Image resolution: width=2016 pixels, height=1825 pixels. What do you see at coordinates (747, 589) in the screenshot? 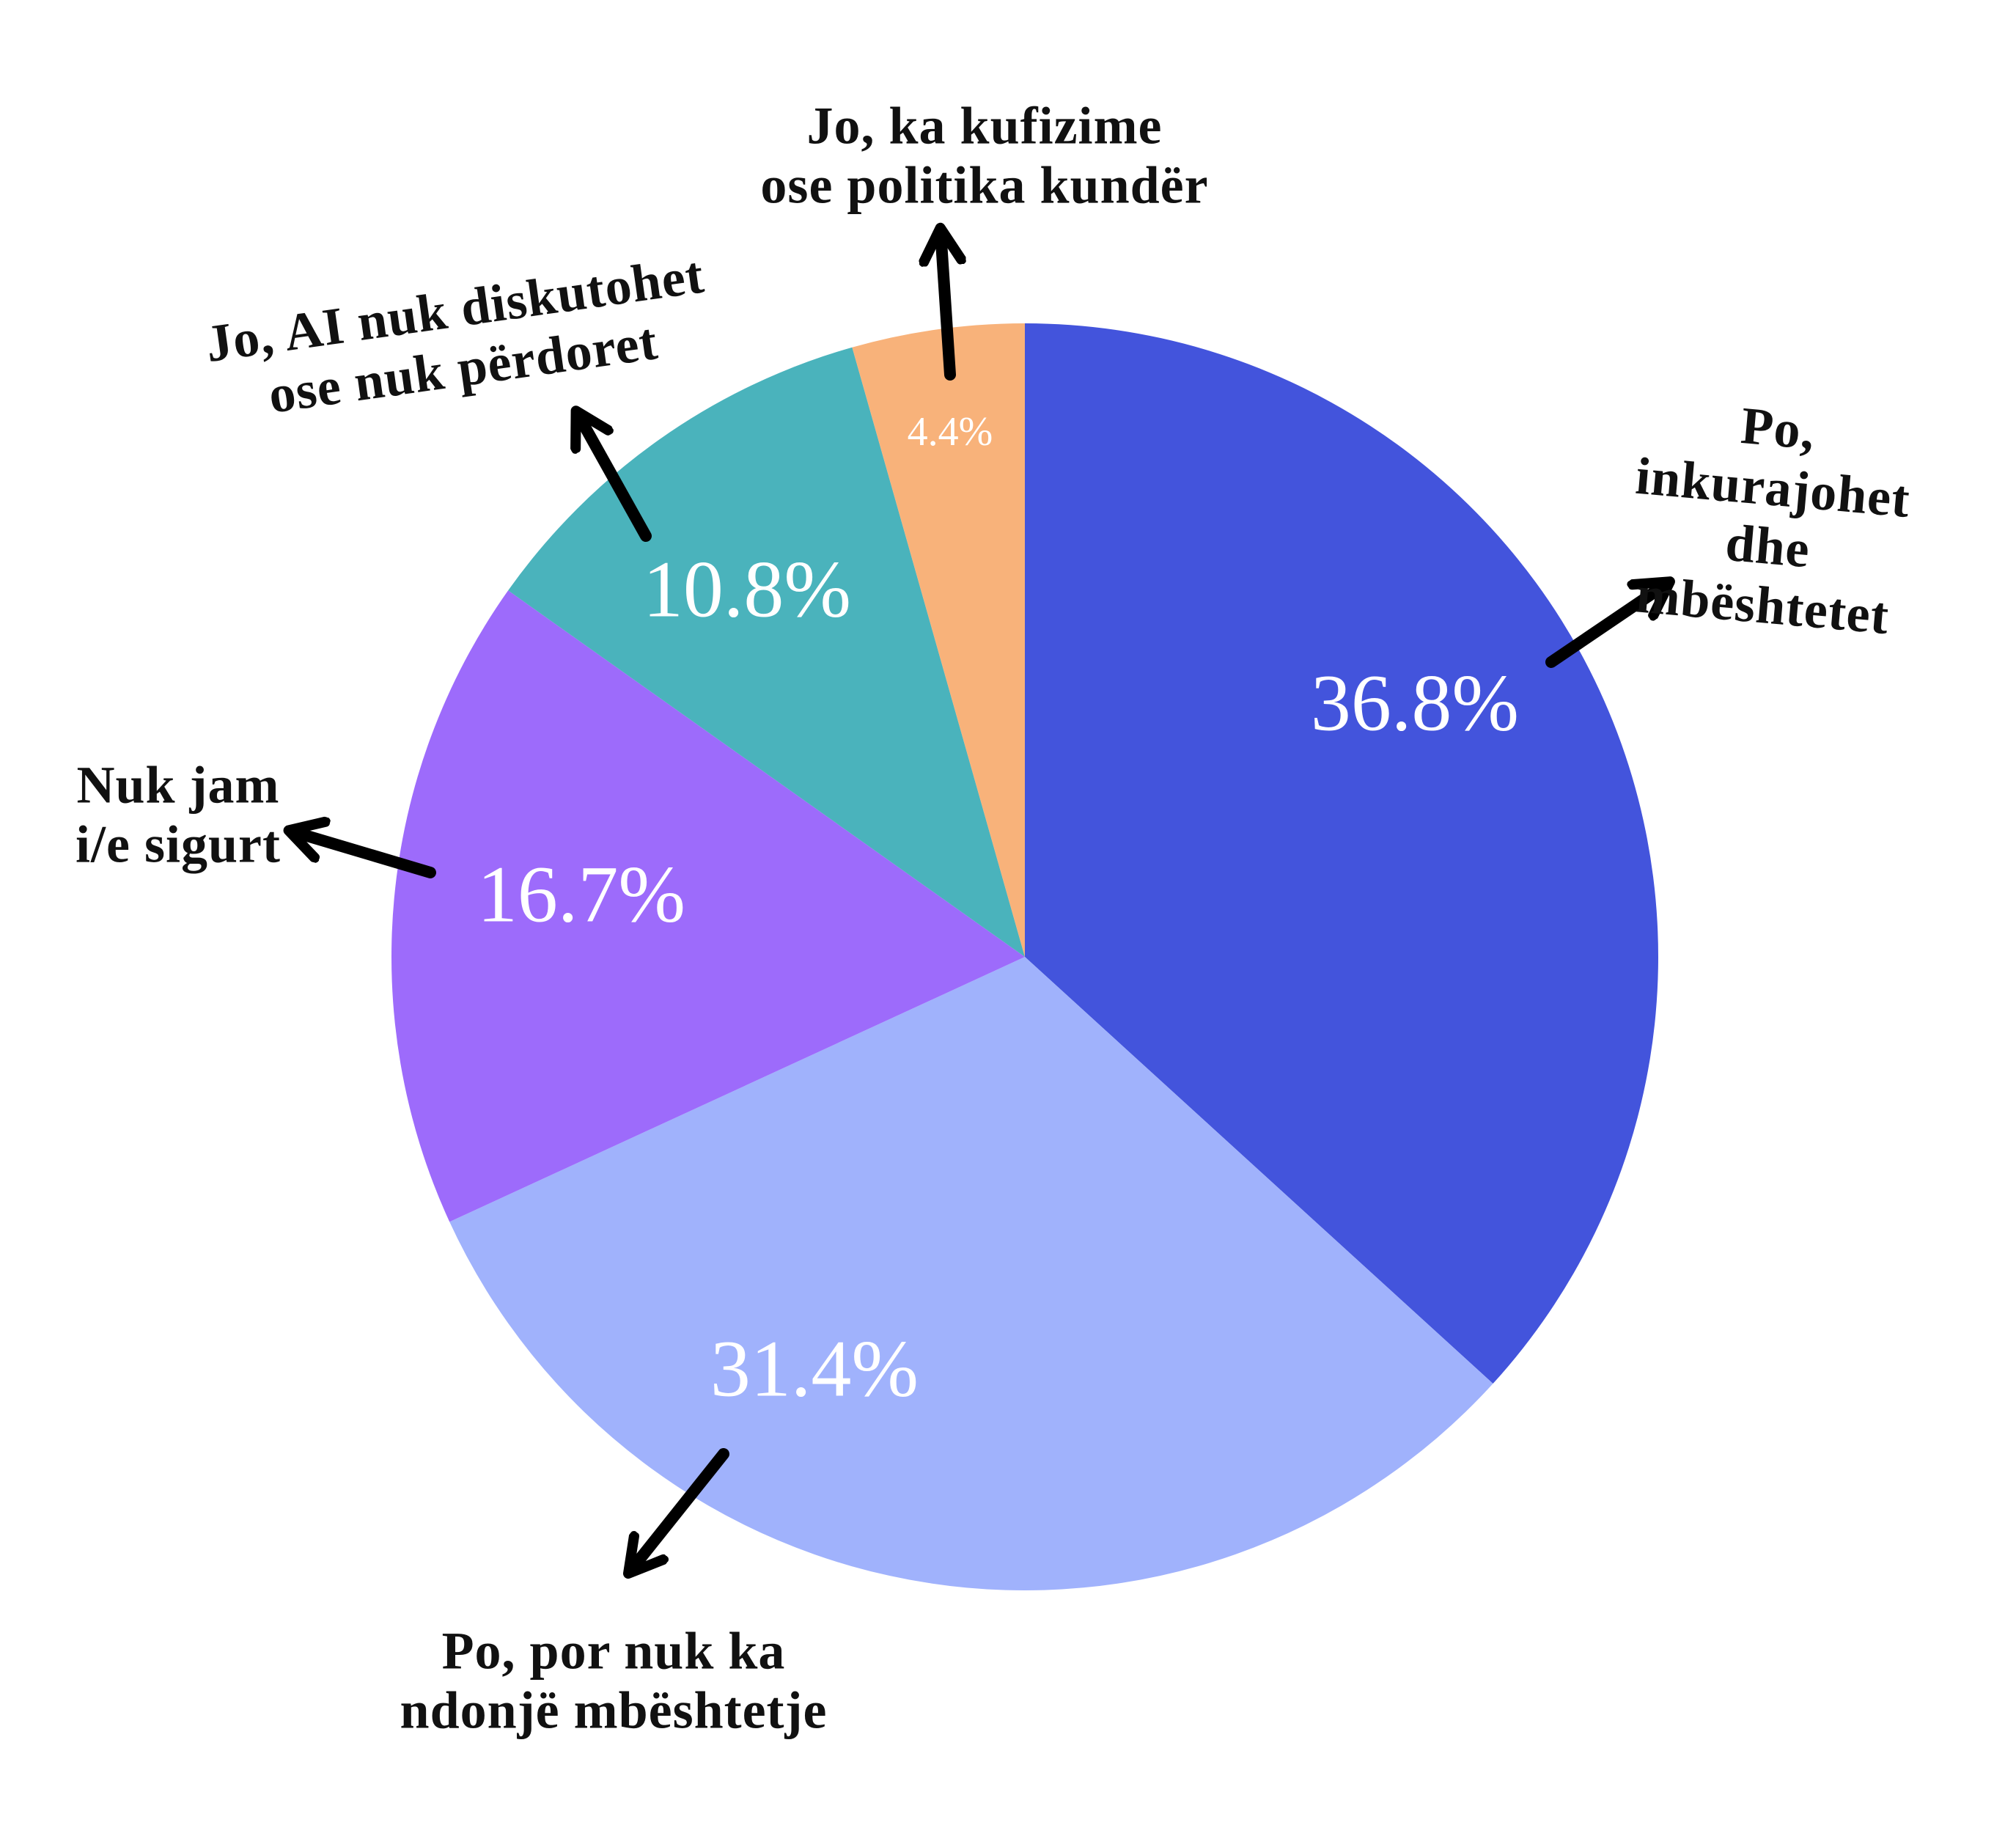
I see `value-label: 10.8%` at bounding box center [747, 589].